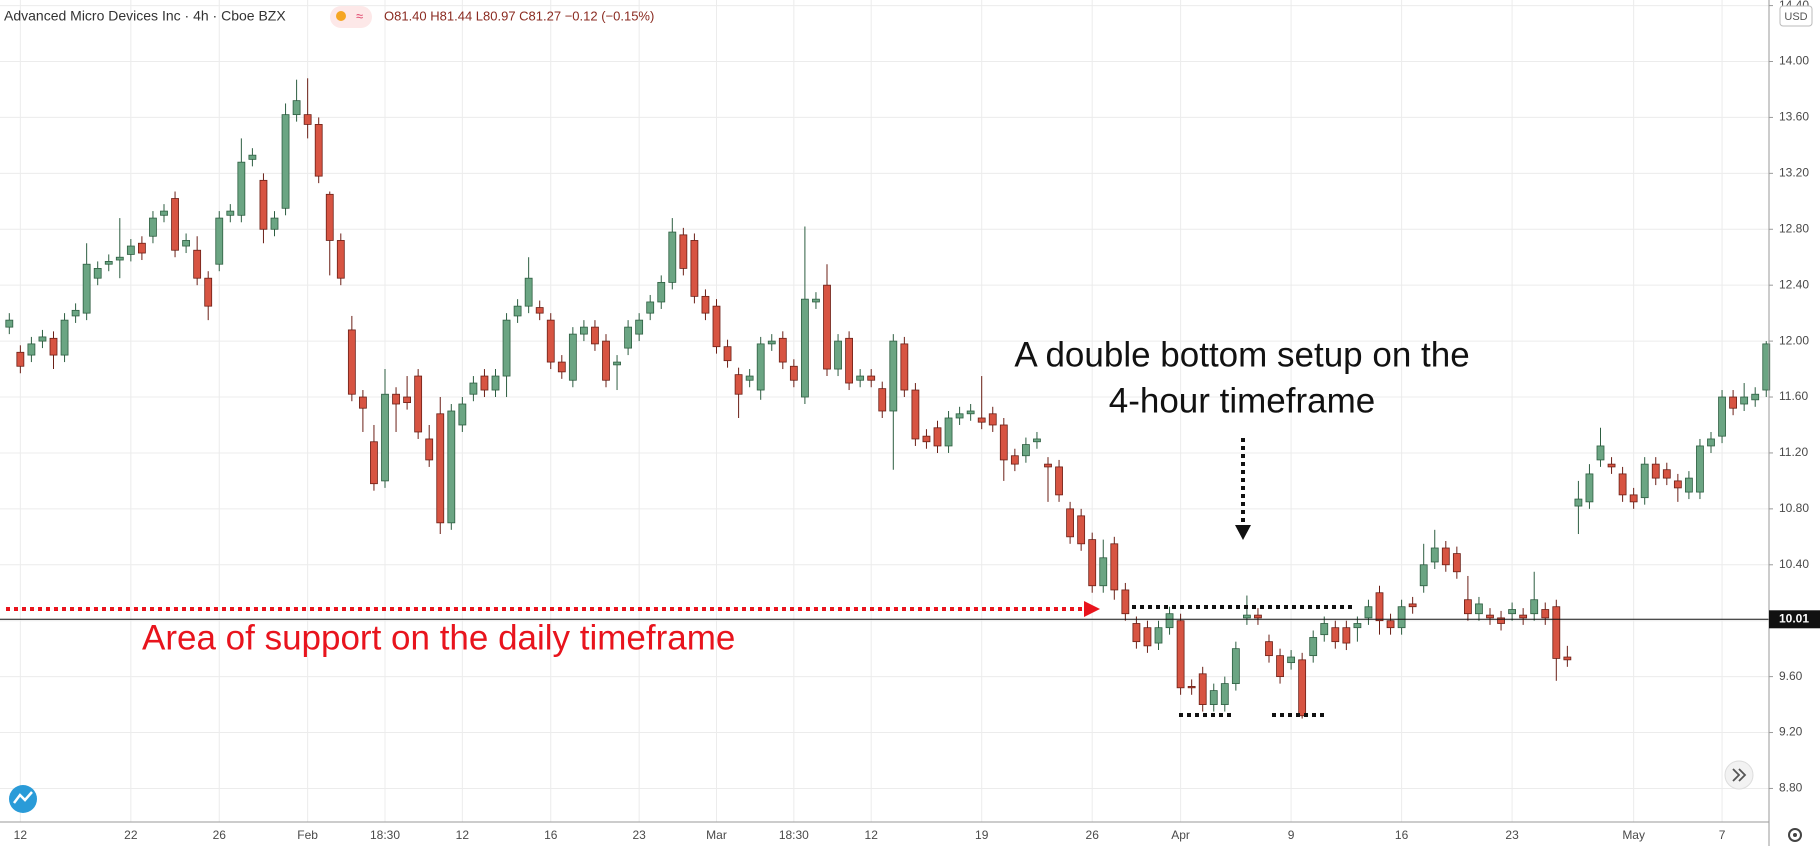 The width and height of the screenshot is (1820, 846). I want to click on last-price-label: 10.01, so click(1794, 618).